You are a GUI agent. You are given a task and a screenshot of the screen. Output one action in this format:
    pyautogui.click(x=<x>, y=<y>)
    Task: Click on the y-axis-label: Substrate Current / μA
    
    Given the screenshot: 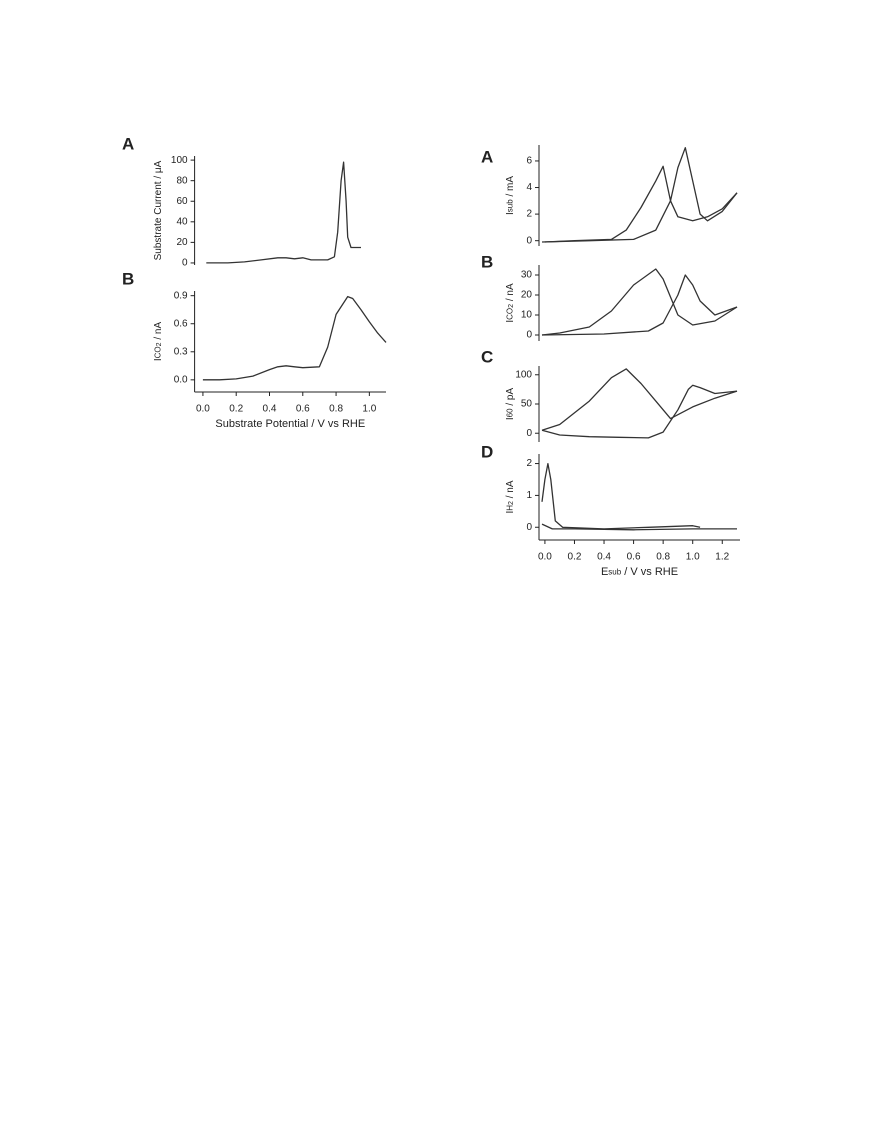 What is the action you would take?
    pyautogui.click(x=158, y=210)
    